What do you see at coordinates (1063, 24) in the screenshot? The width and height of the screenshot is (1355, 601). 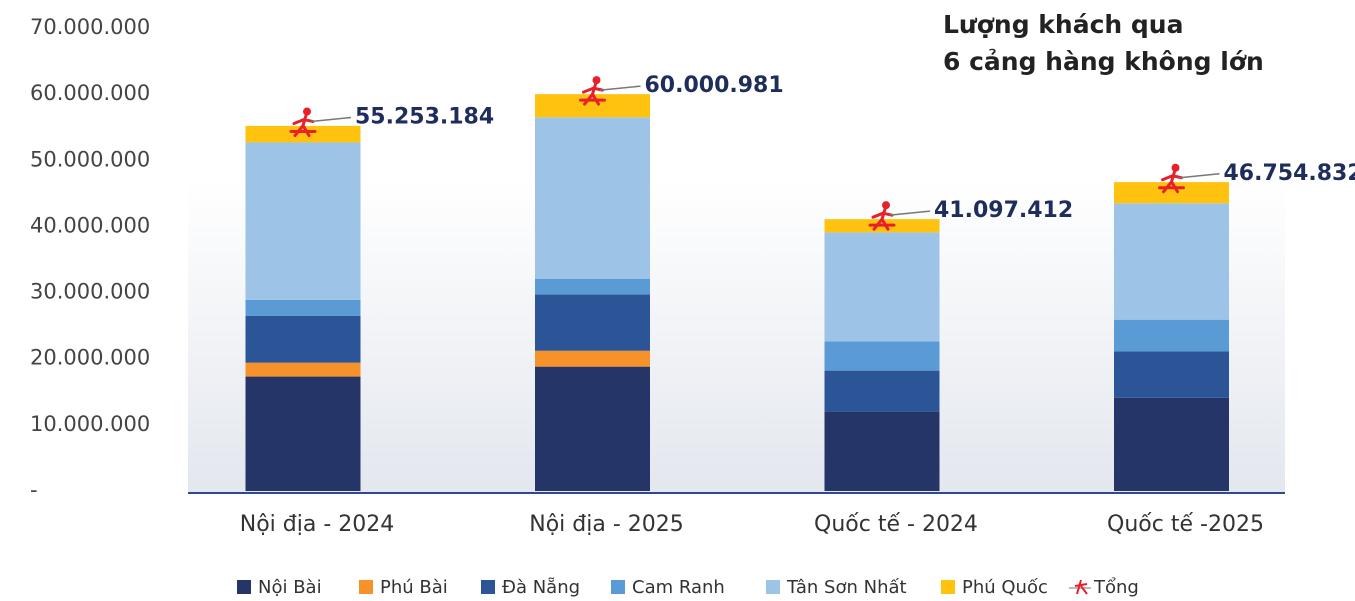 I see `chart-title: Lượng khách qua` at bounding box center [1063, 24].